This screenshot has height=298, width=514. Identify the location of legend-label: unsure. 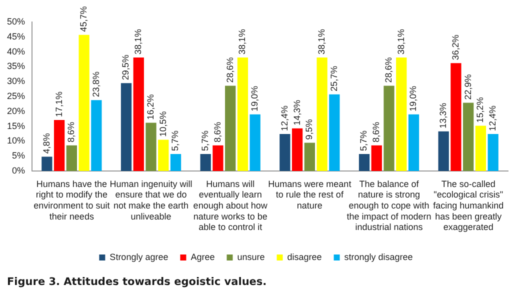
(251, 257).